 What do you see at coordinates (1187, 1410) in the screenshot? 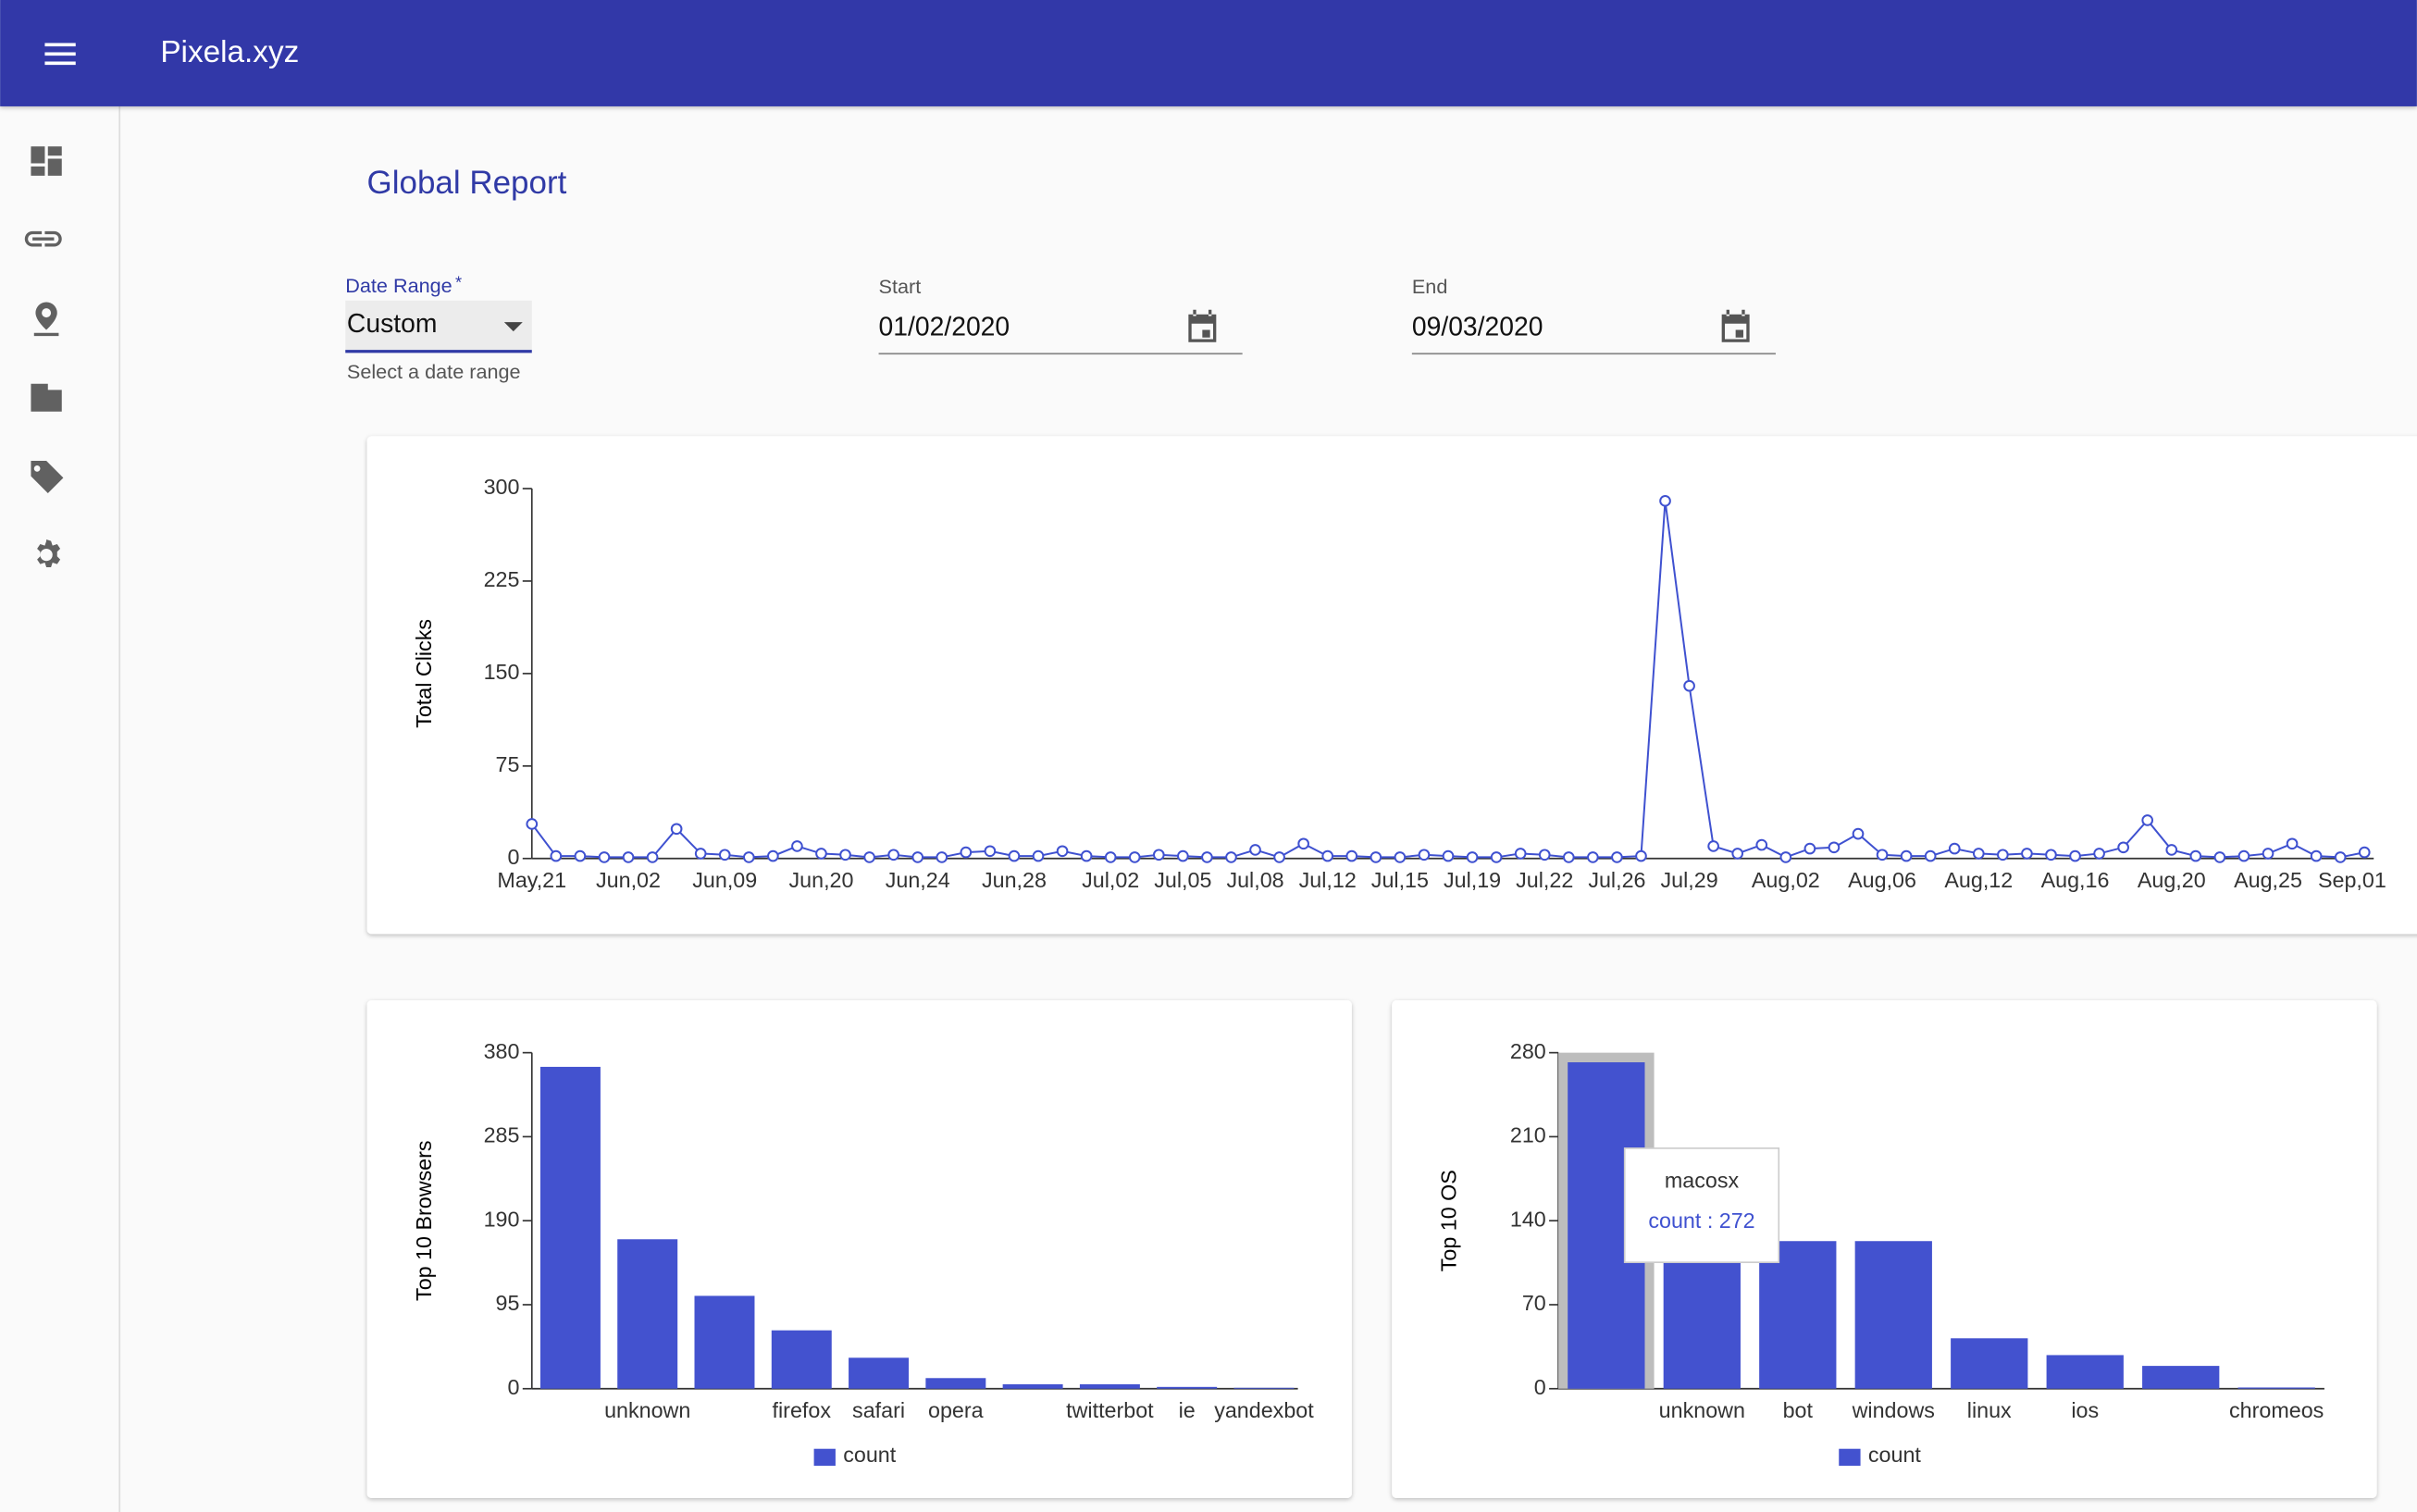
I see `x-tick-label: ie` at bounding box center [1187, 1410].